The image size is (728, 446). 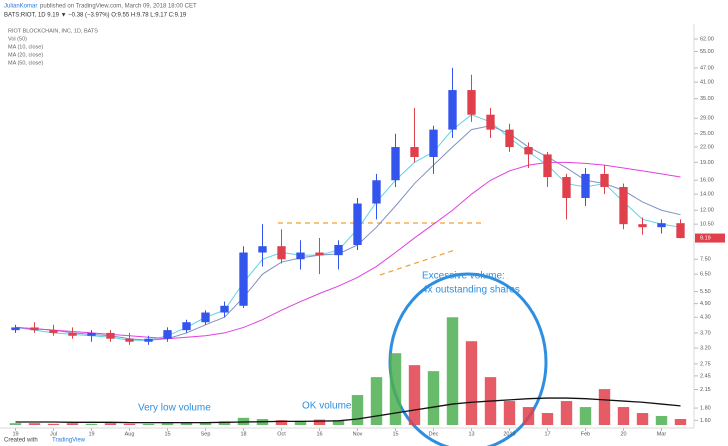 What do you see at coordinates (434, 434) in the screenshot?
I see `x-tick-label: Dec` at bounding box center [434, 434].